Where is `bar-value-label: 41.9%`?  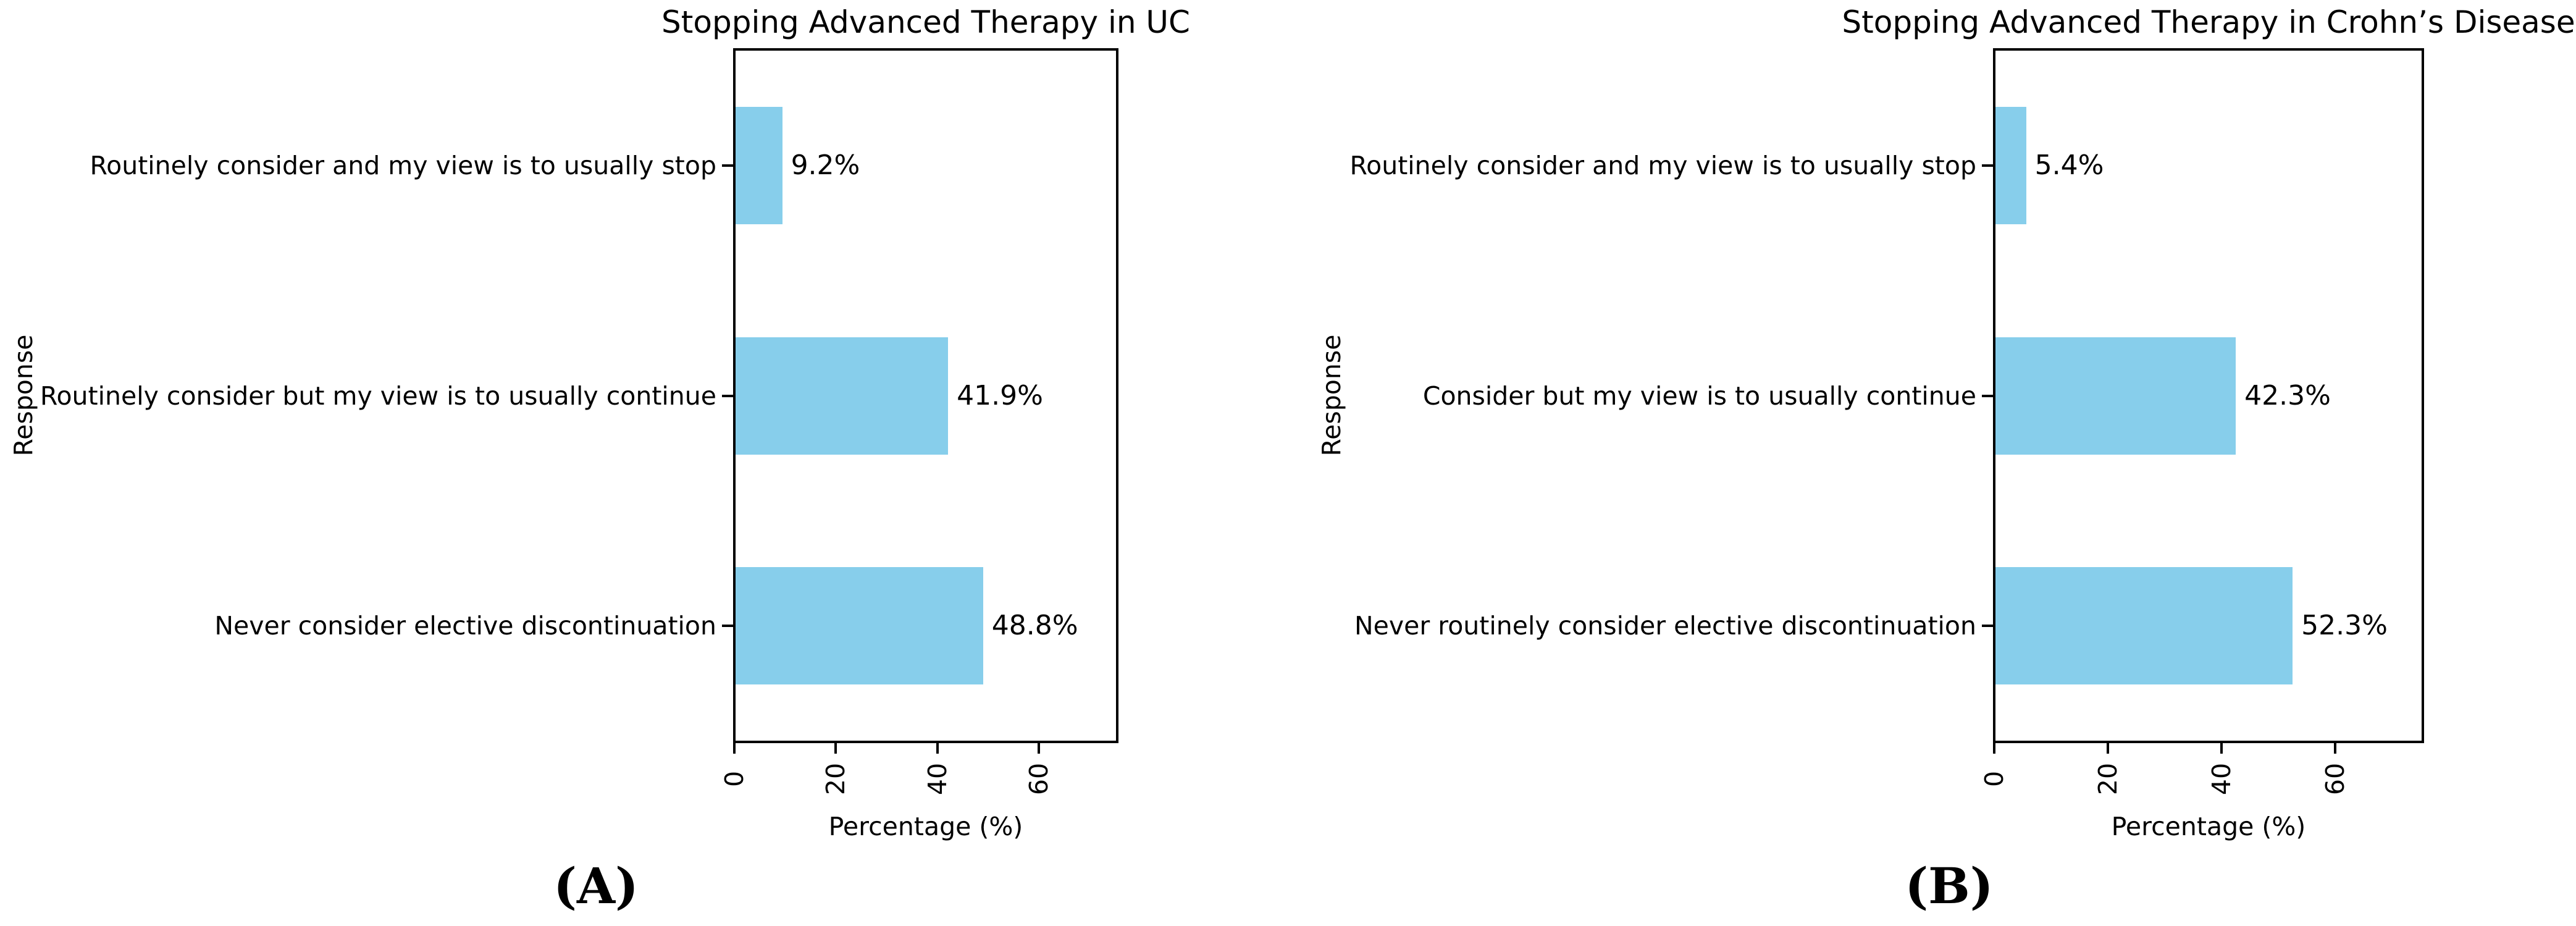 bar-value-label: 41.9% is located at coordinates (1000, 395).